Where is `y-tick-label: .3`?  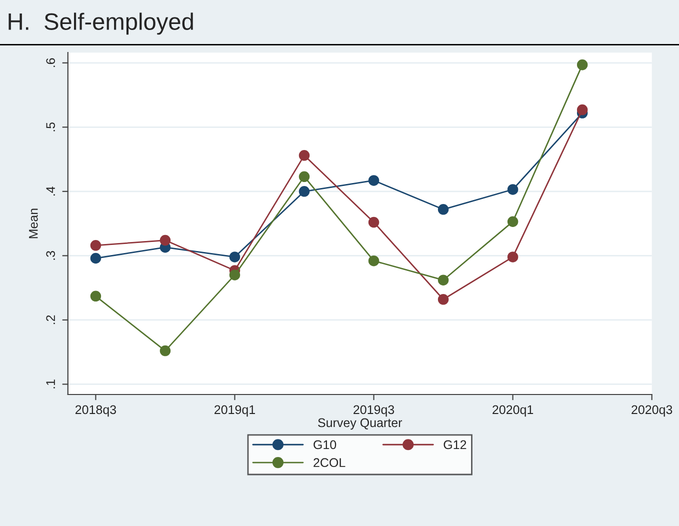
y-tick-label: .3 is located at coordinates (51, 255).